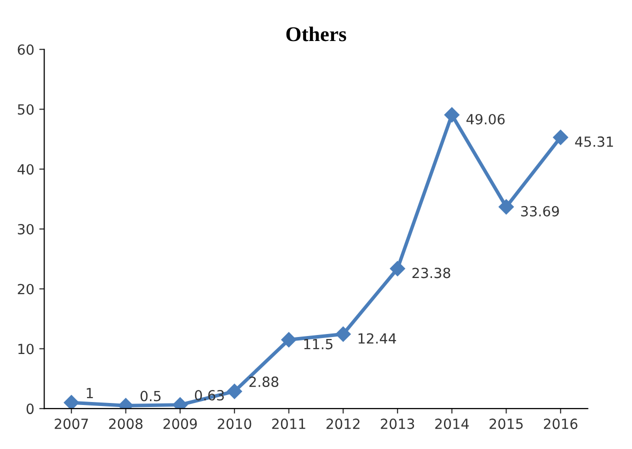 Image resolution: width=632 pixels, height=449 pixels. I want to click on chart-title: Others, so click(316, 34).